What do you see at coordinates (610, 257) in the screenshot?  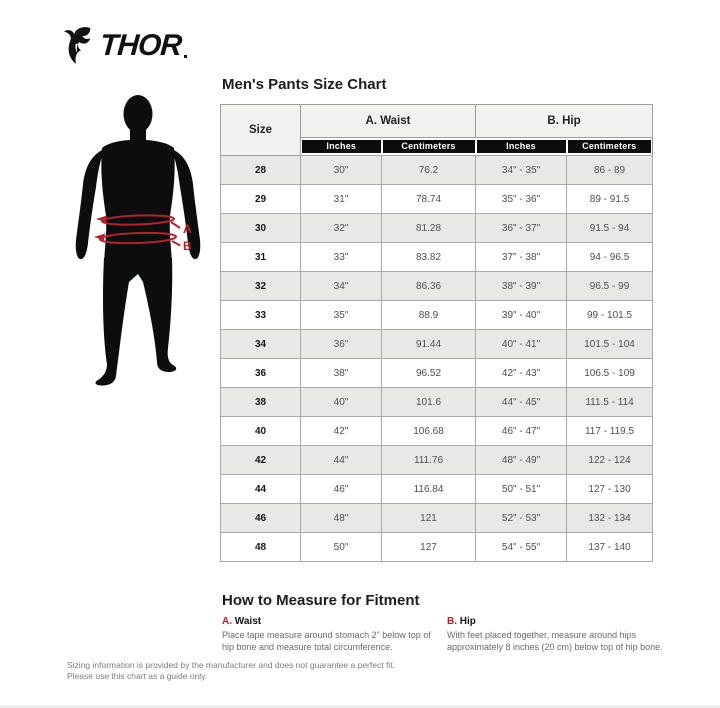 I see `cell-hip-cm: 94 - 96.5` at bounding box center [610, 257].